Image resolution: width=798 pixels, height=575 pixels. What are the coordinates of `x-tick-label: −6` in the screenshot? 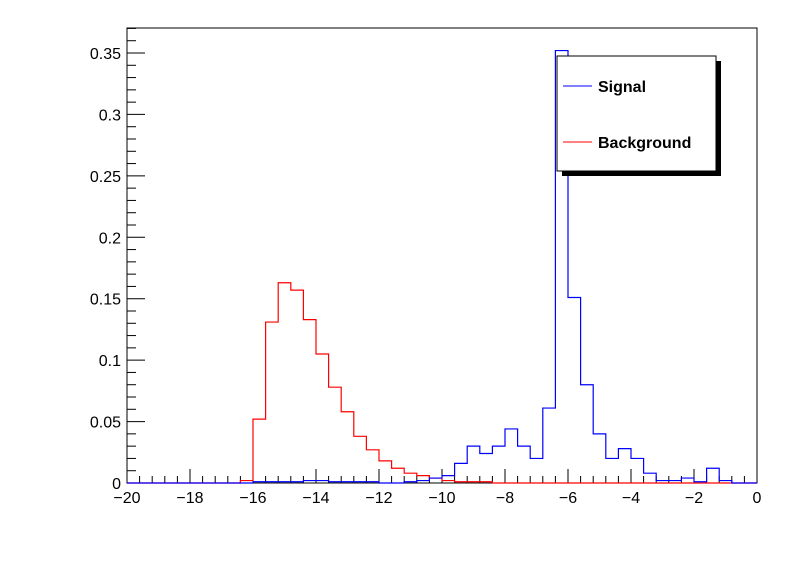 It's located at (568, 498).